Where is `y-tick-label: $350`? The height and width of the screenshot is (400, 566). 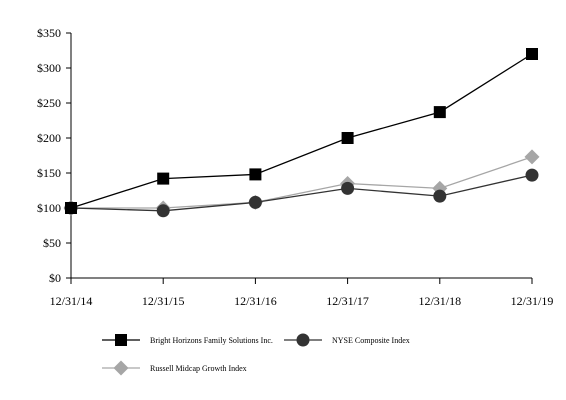
y-tick-label: $350 is located at coordinates (49, 33).